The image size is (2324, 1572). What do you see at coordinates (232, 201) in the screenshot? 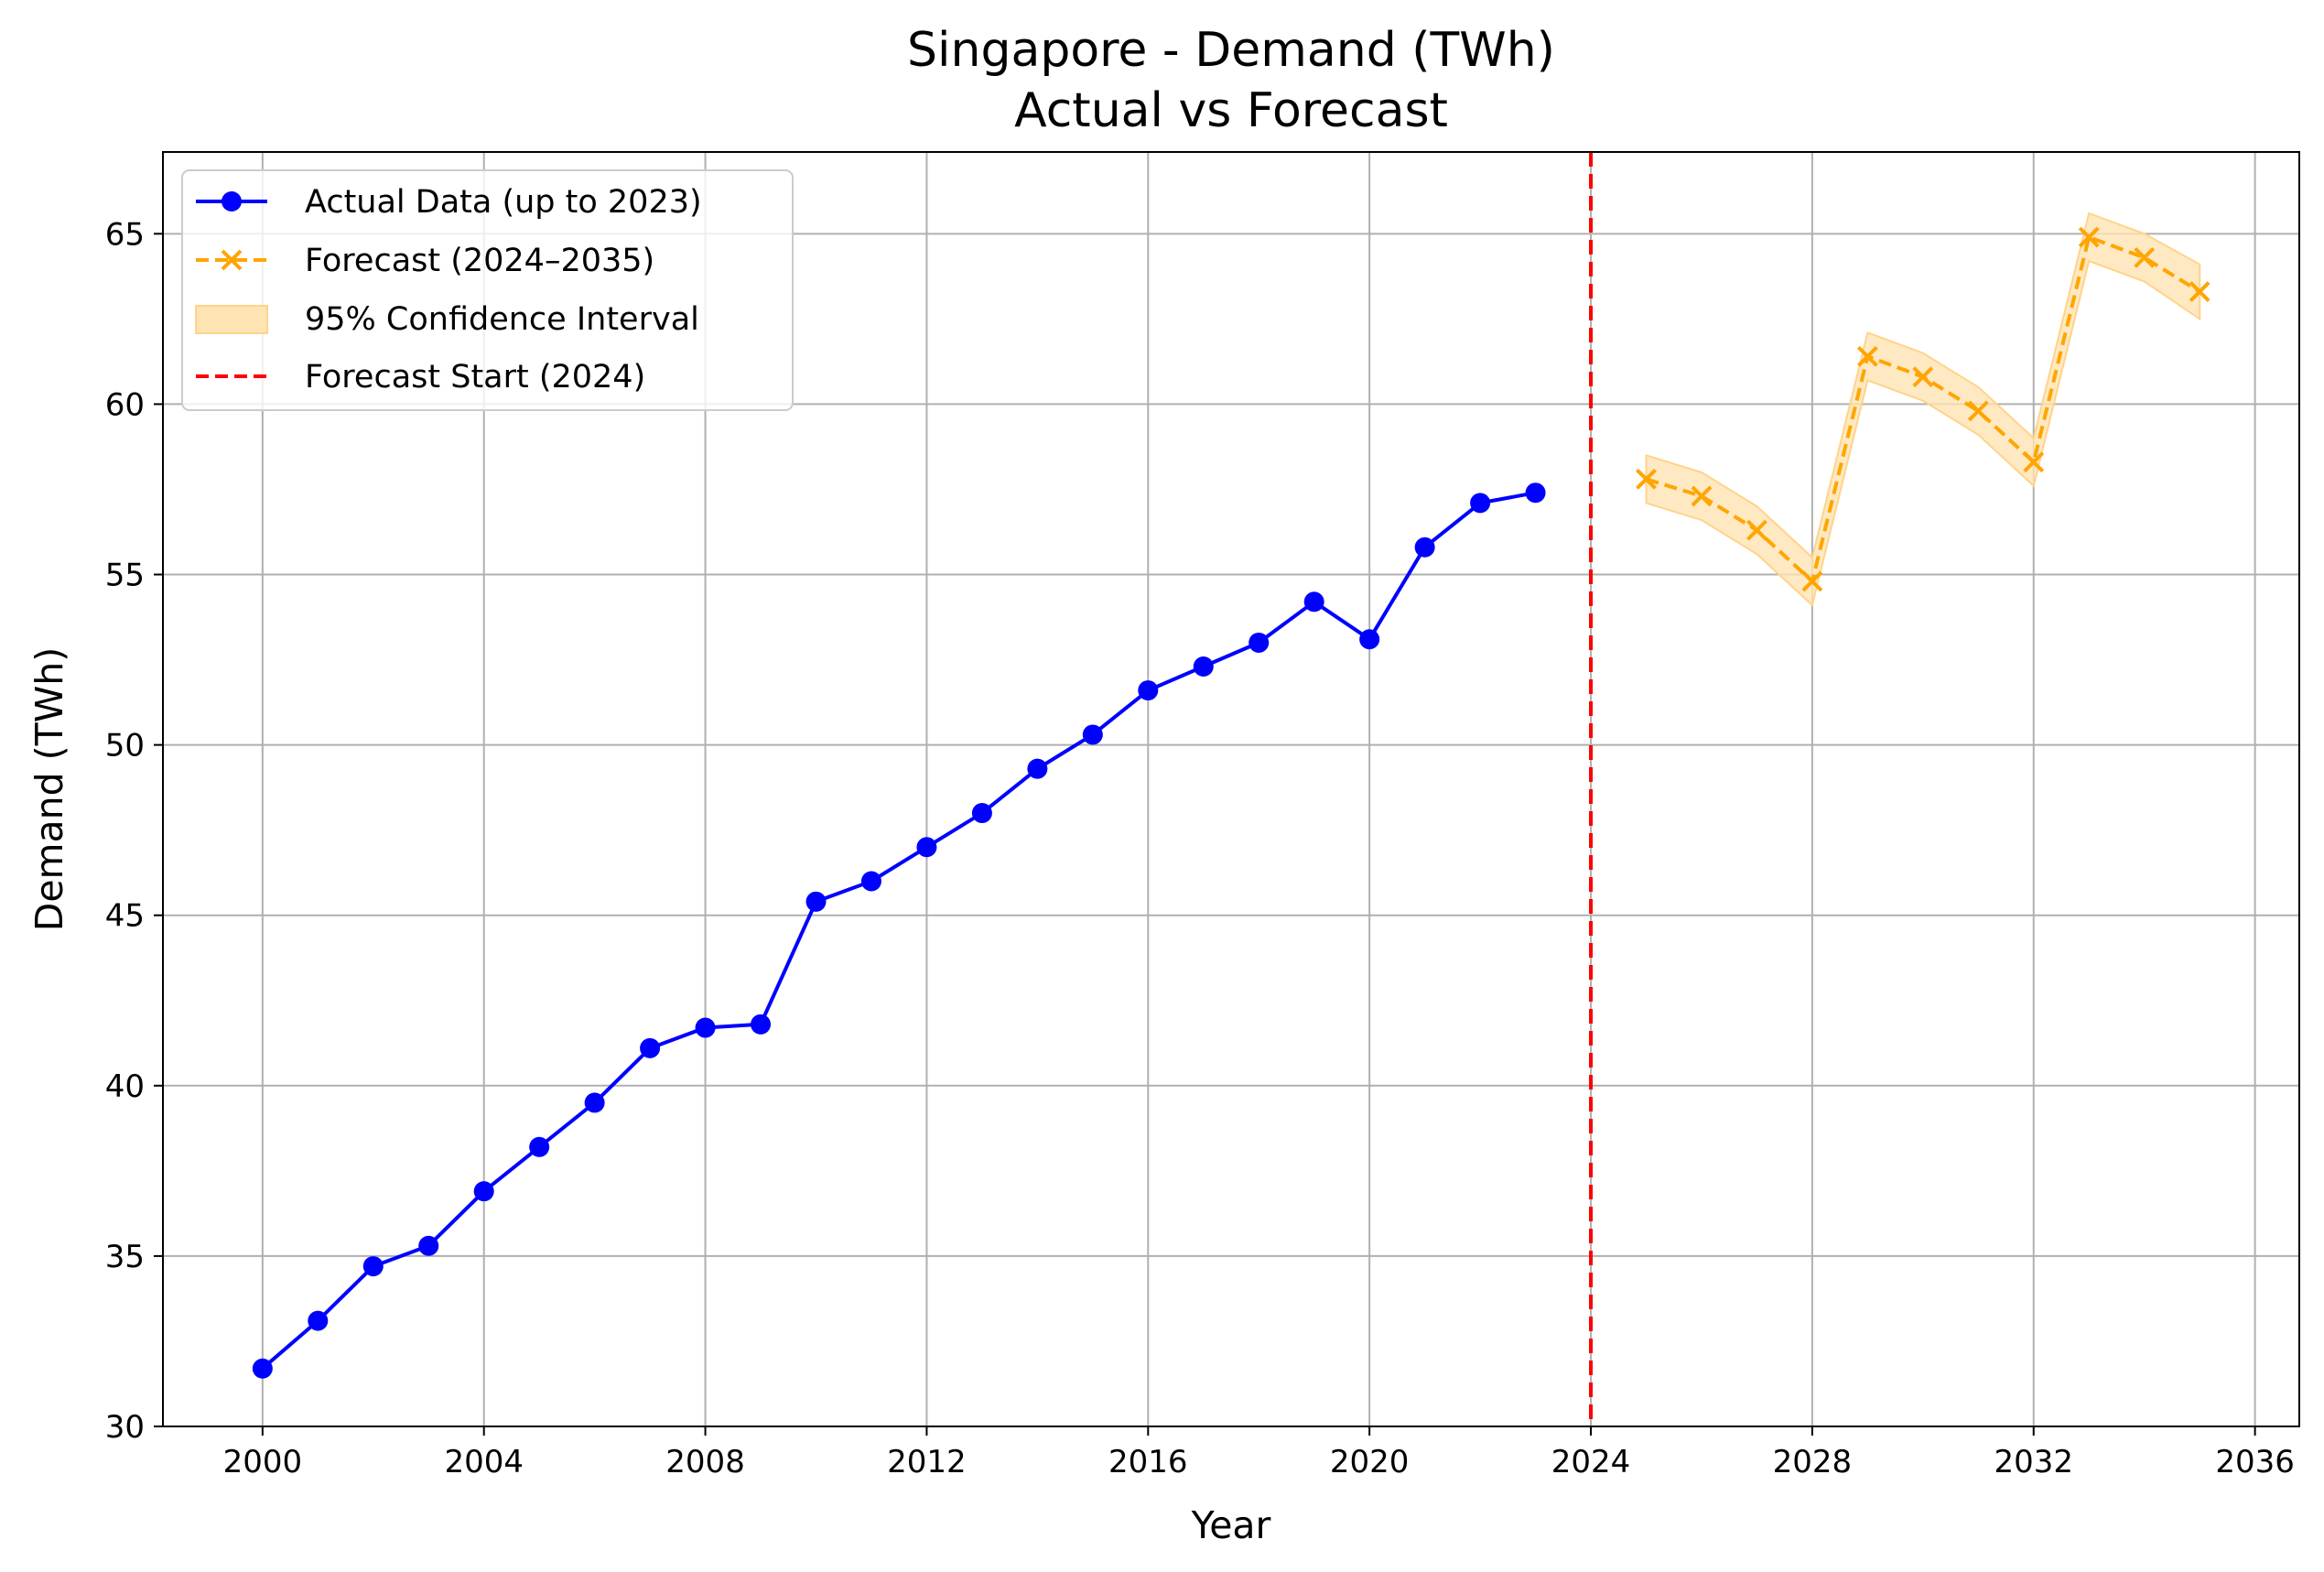
I see `legend-actual-marker` at bounding box center [232, 201].